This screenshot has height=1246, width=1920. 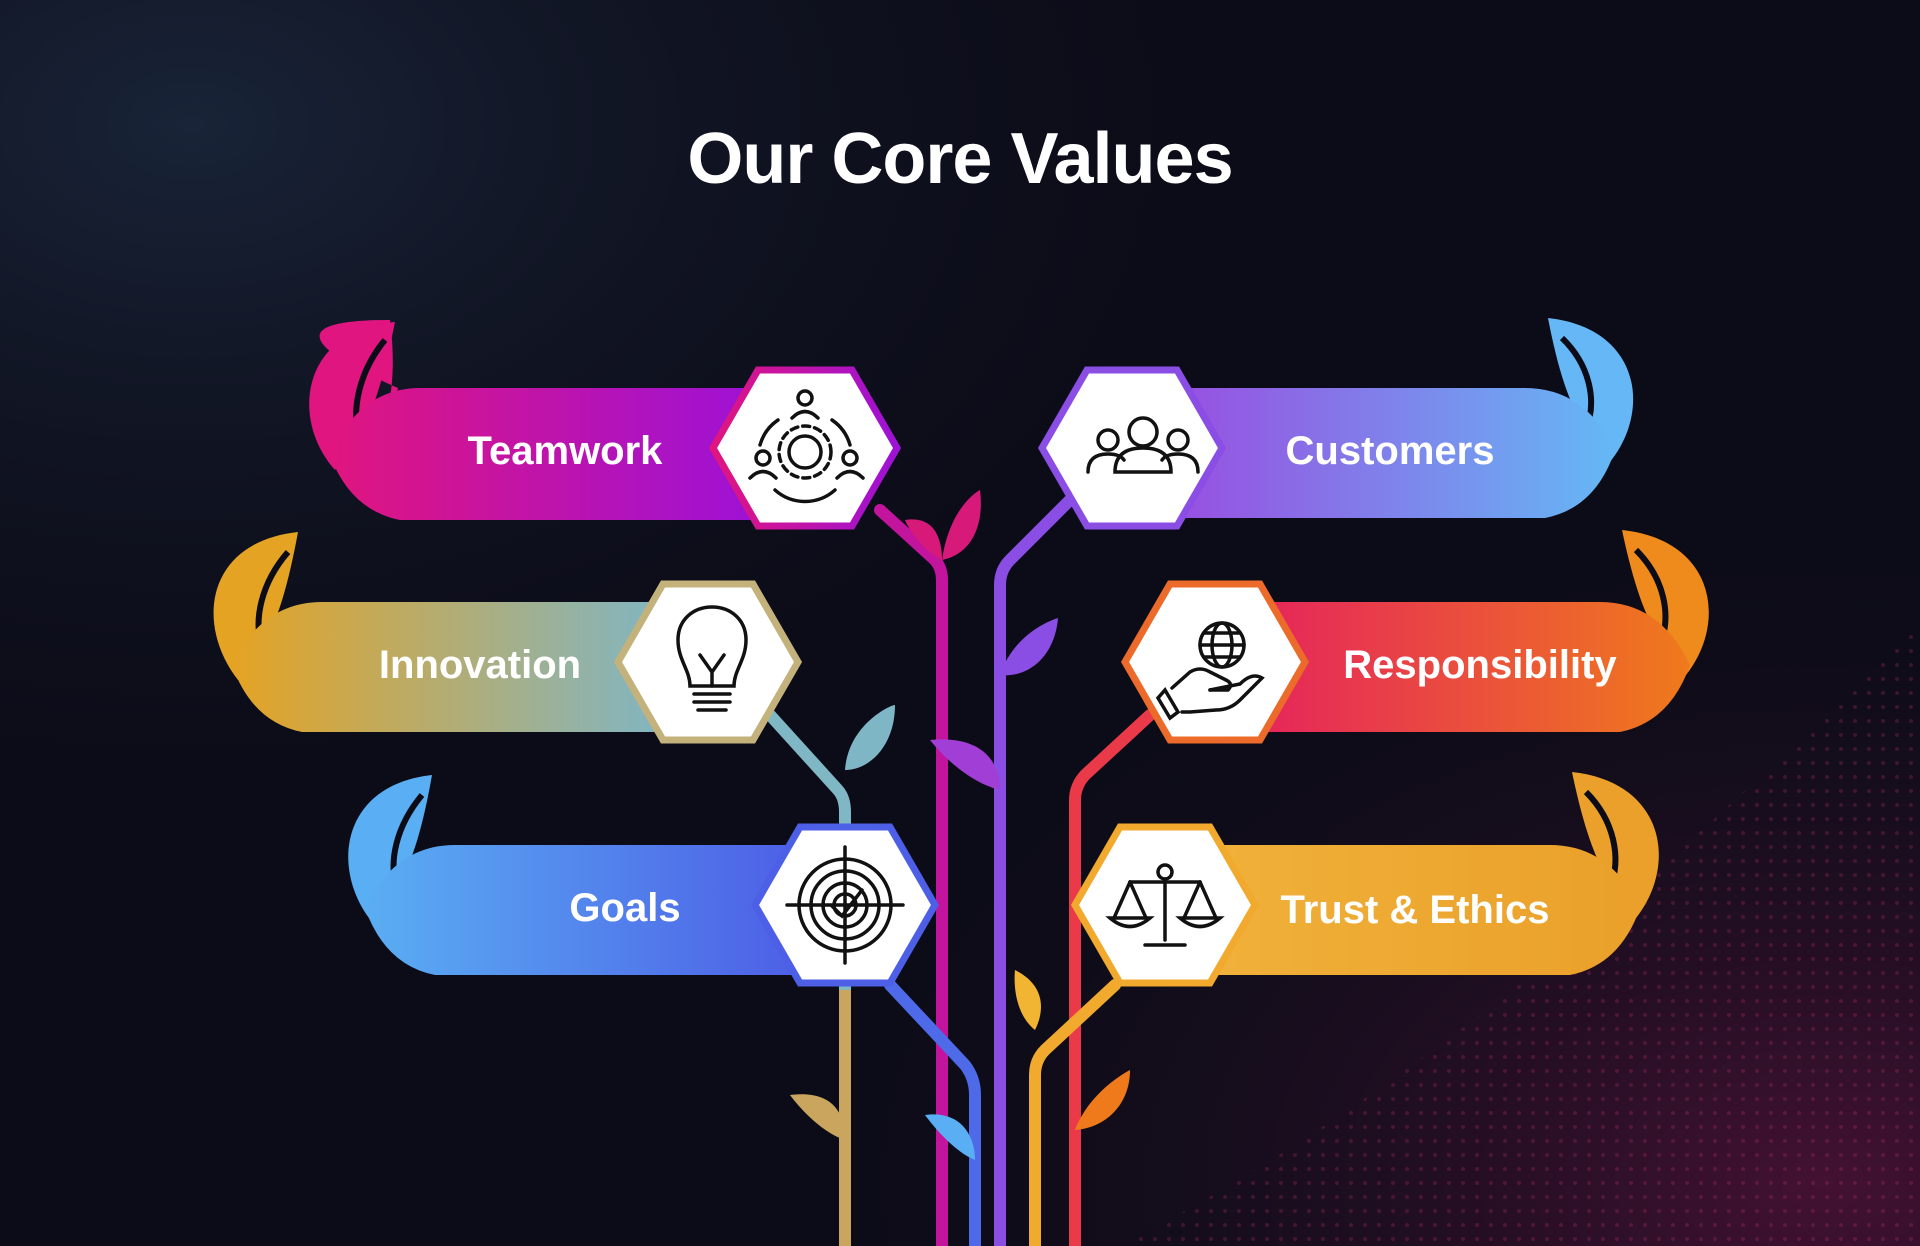 What do you see at coordinates (712, 658) in the screenshot?
I see `lightbulb-icon` at bounding box center [712, 658].